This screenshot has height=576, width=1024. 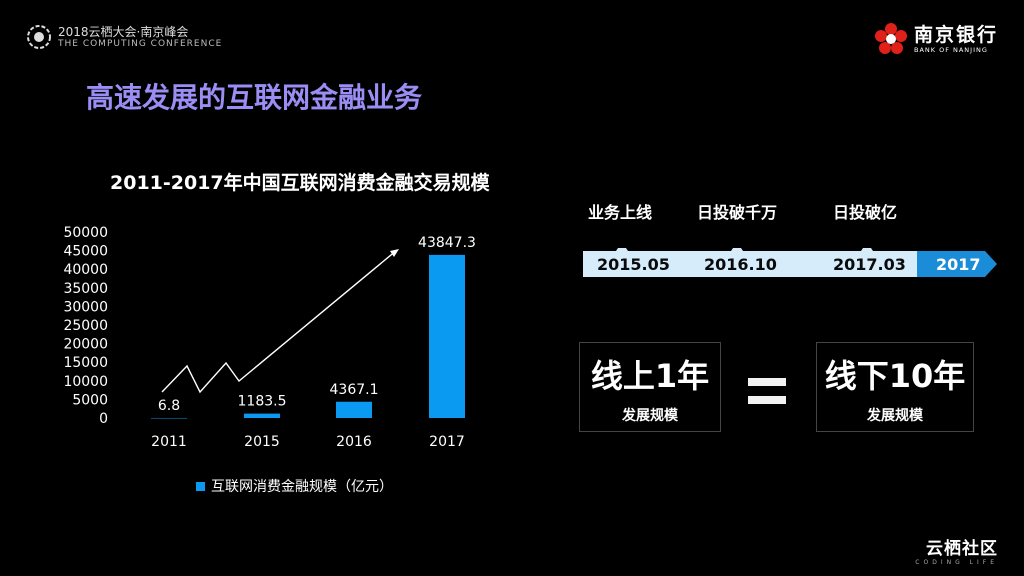 I want to click on legend-label: 互联网消费金融规模（亿元）, so click(x=302, y=487).